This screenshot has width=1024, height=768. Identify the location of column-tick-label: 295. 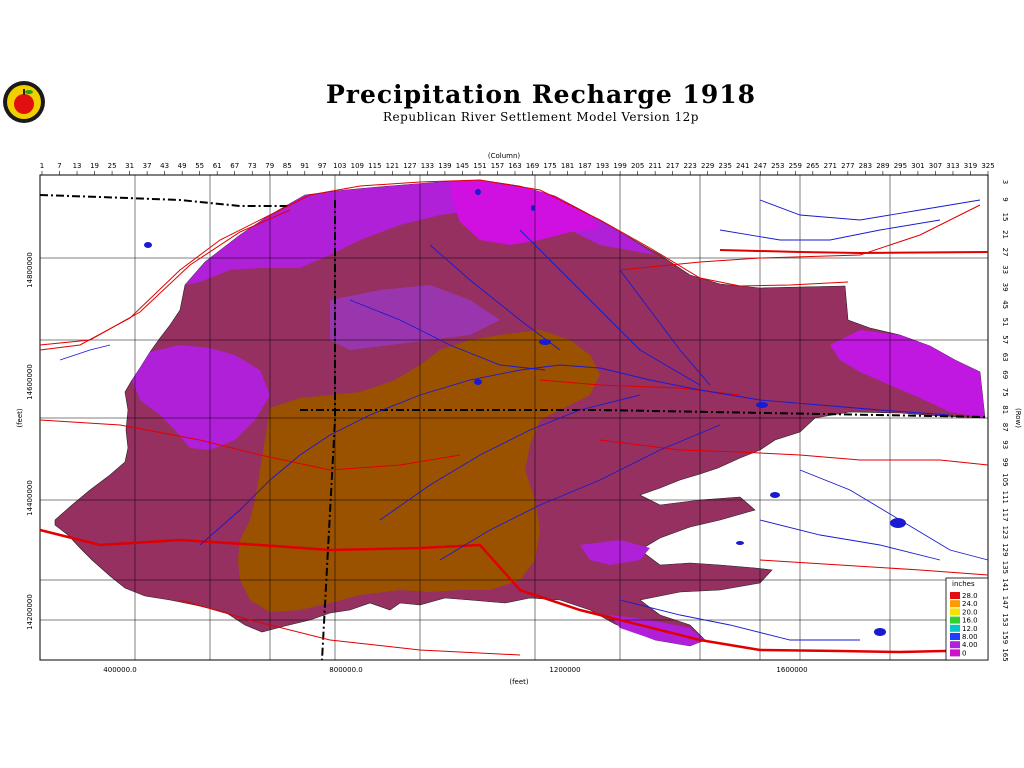
(900, 166).